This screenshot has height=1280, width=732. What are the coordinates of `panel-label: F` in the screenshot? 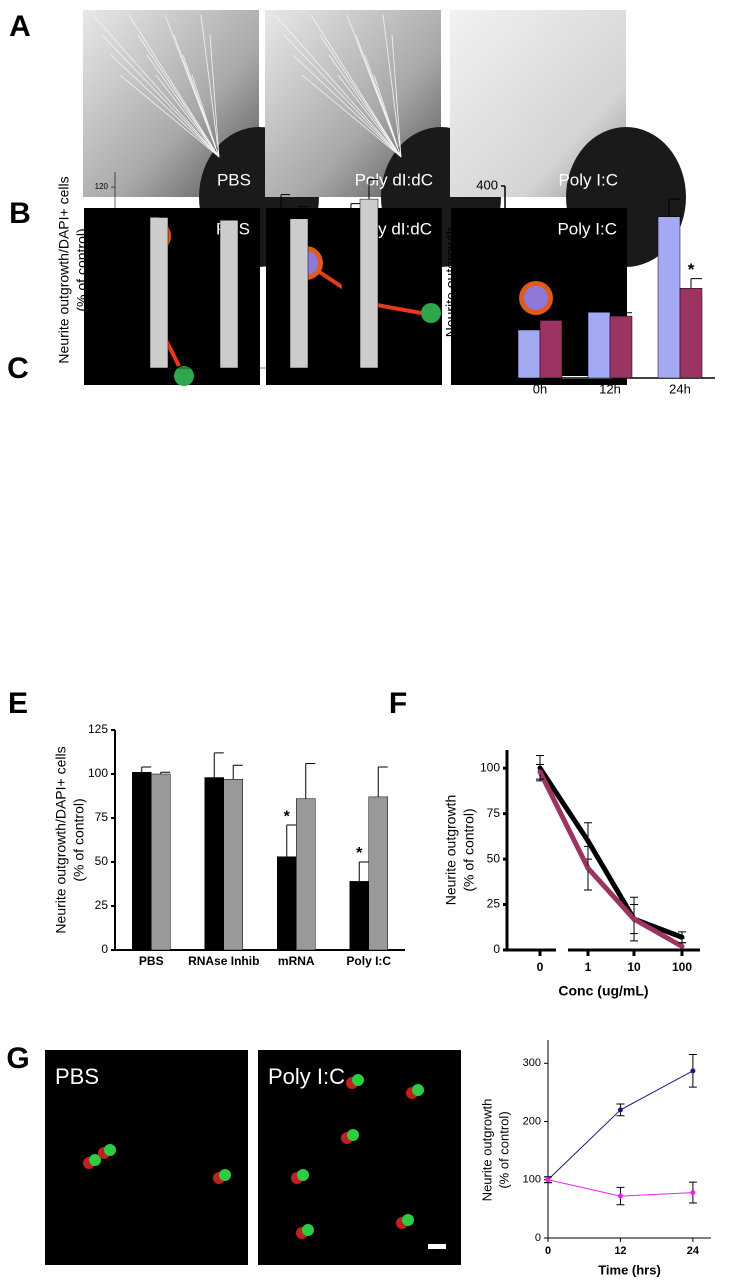 It's located at (398, 703).